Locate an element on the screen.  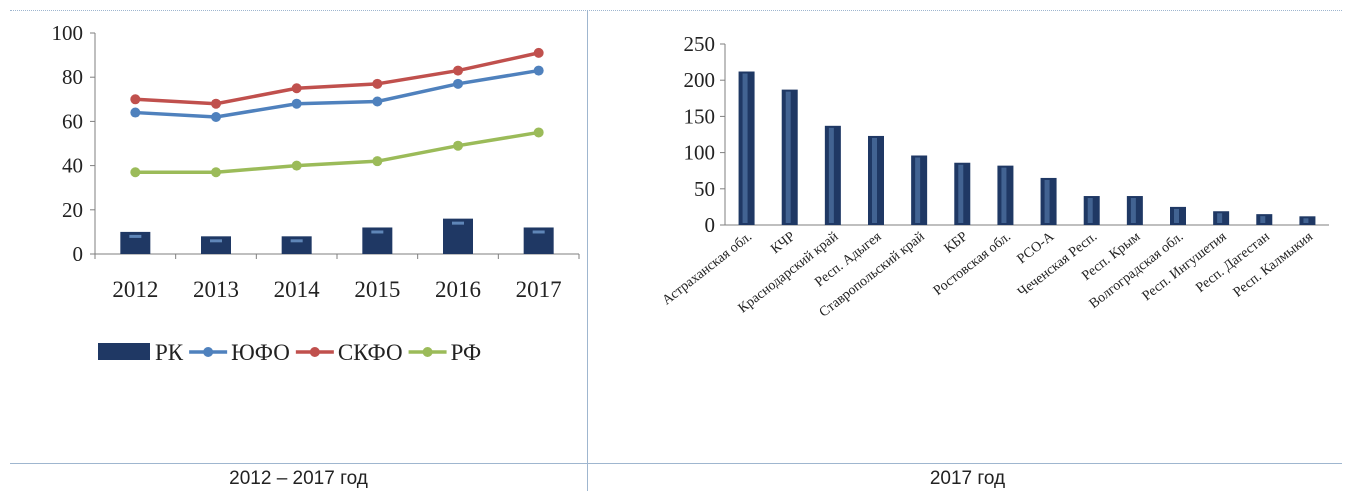
x-tick-label: Астраханская обл. is located at coordinates (707, 268).